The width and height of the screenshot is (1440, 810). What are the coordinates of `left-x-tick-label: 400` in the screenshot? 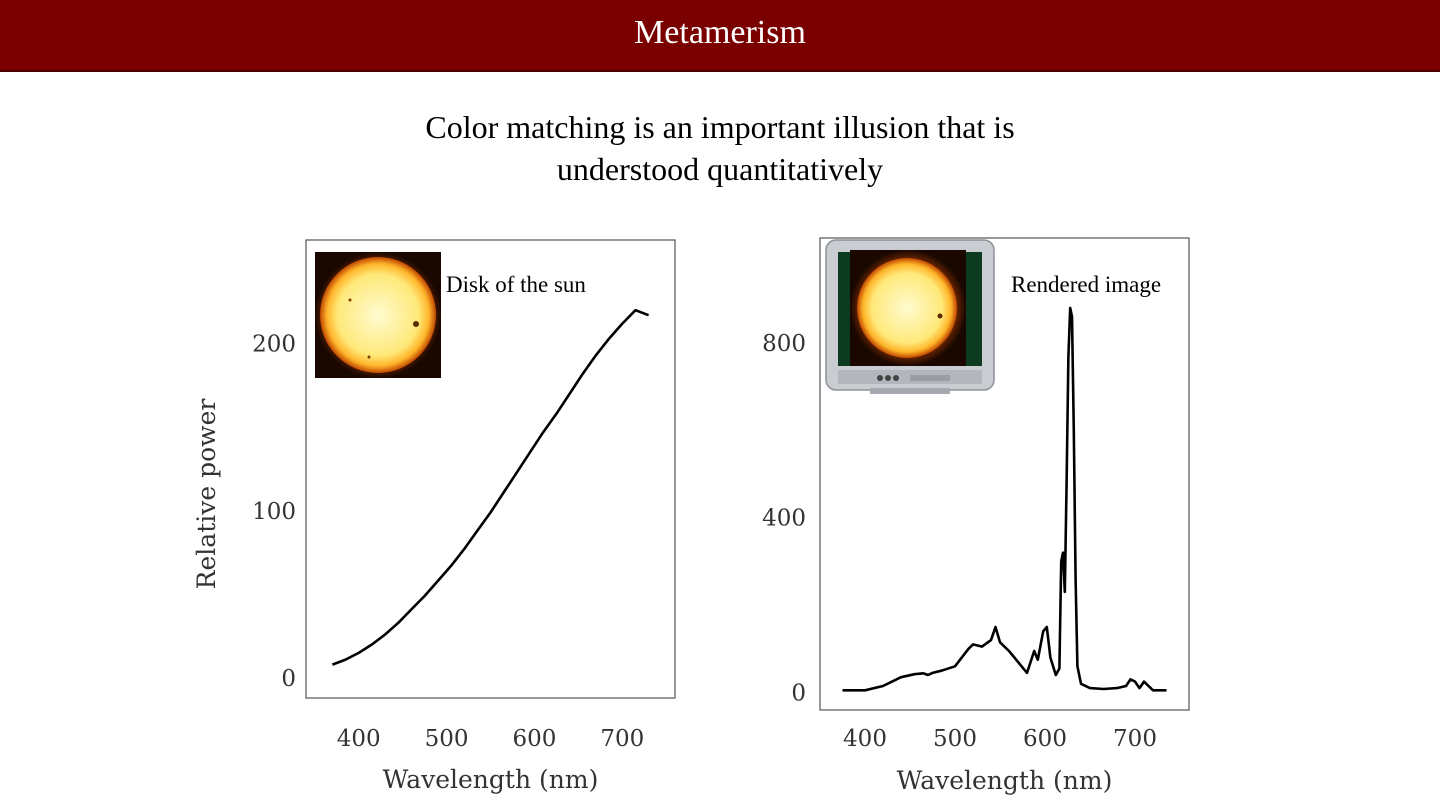 It's located at (359, 739).